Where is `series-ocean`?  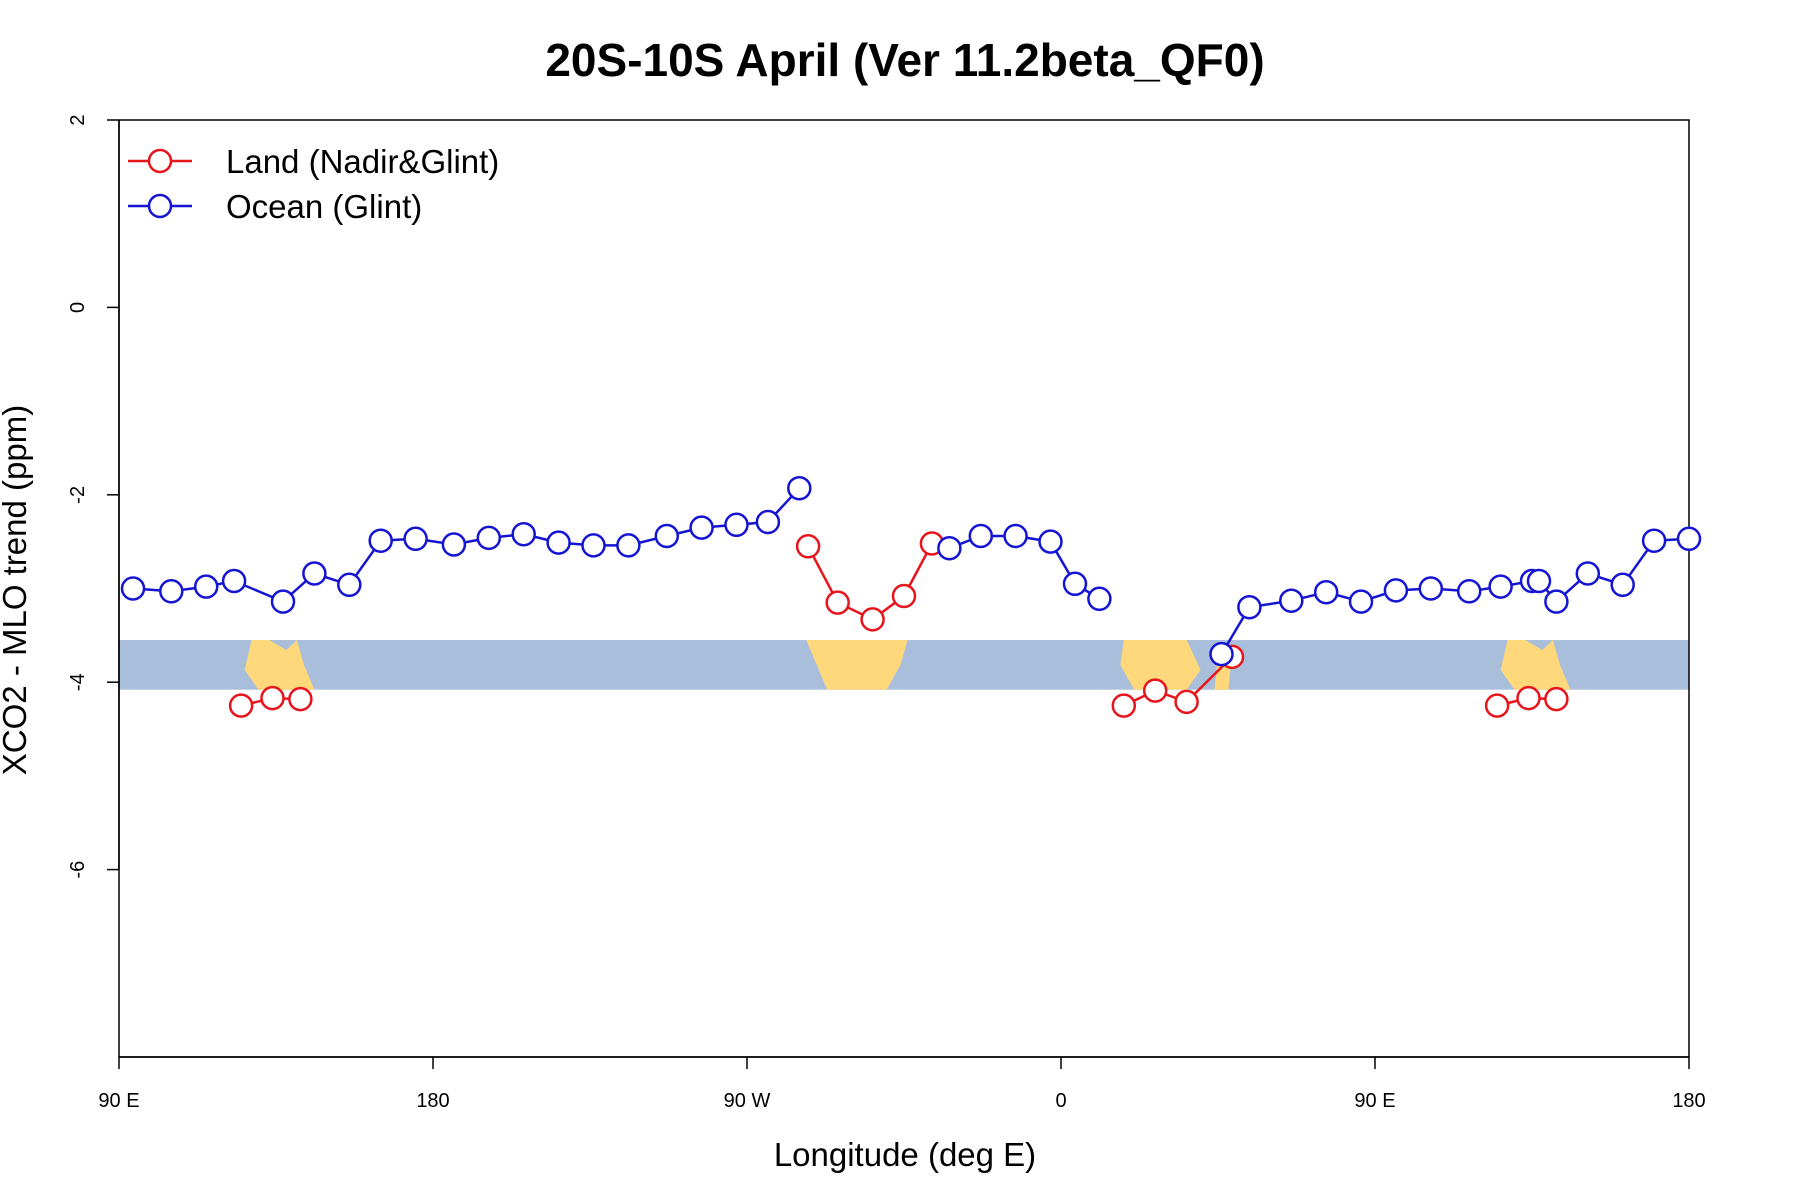 series-ocean is located at coordinates (911, 571).